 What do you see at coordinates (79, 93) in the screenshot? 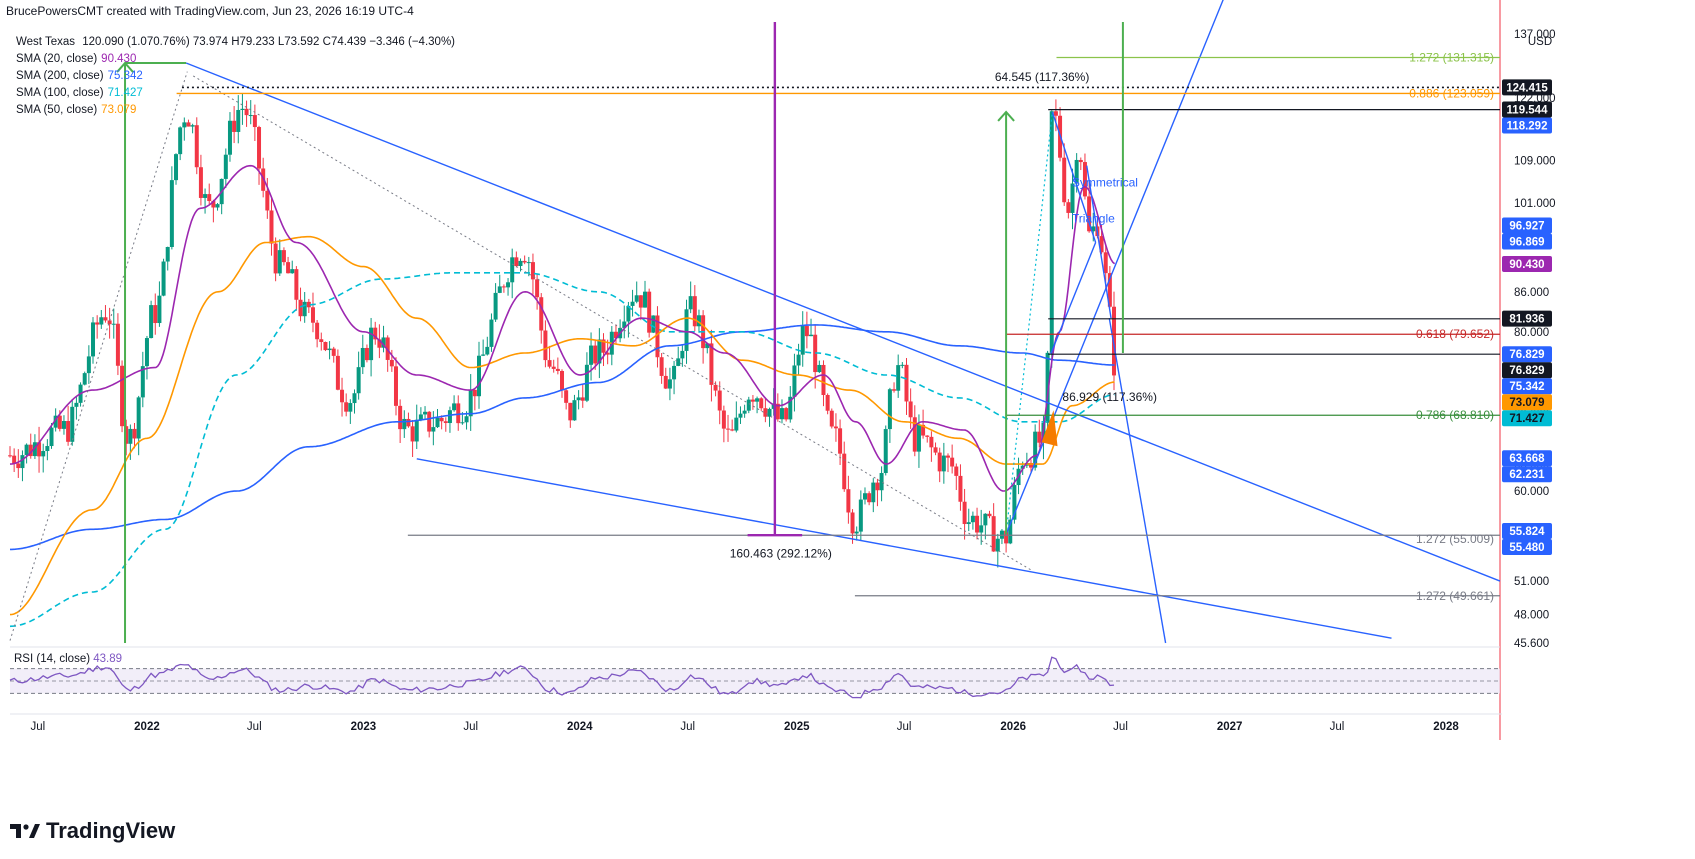
I see `legend-sma100: SMA (100, close) 71.427` at bounding box center [79, 93].